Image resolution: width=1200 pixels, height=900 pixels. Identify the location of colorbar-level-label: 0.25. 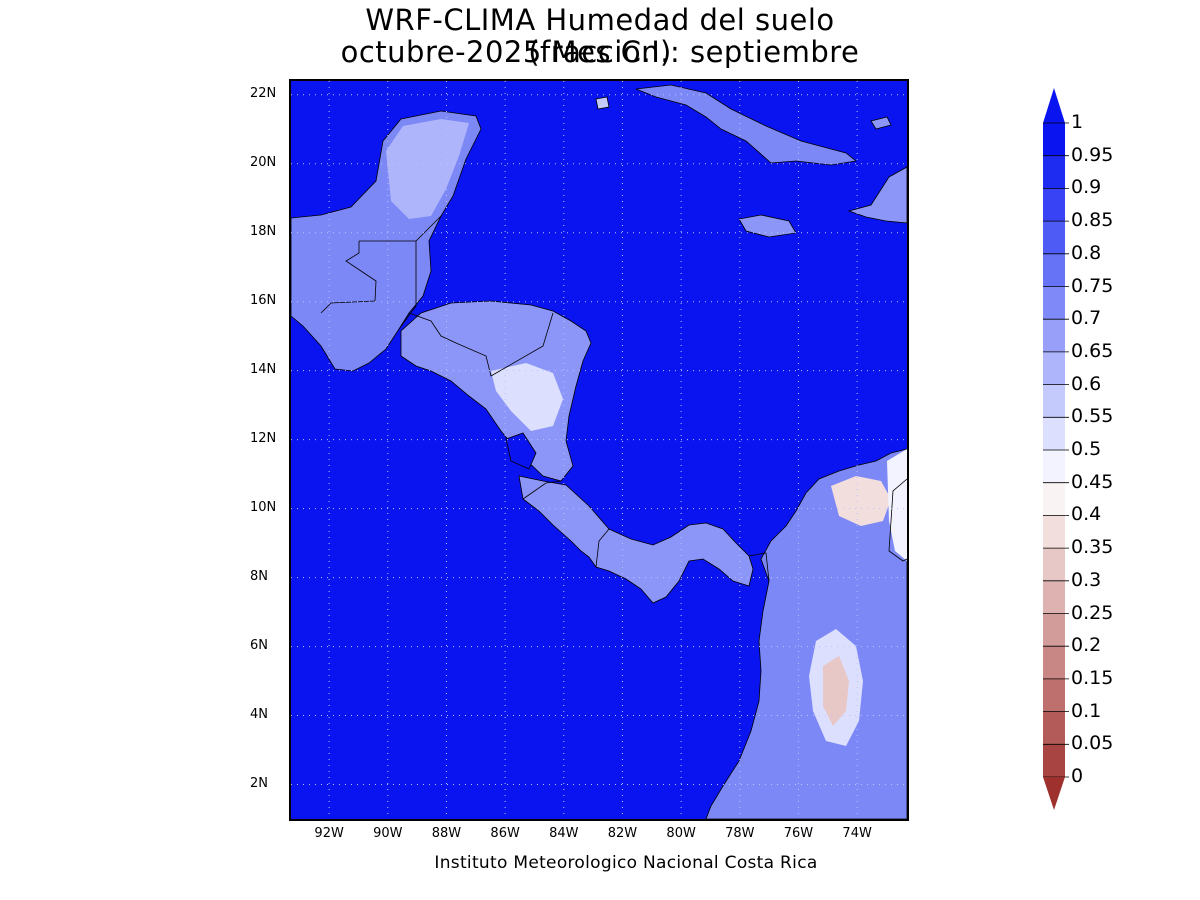
(1092, 612).